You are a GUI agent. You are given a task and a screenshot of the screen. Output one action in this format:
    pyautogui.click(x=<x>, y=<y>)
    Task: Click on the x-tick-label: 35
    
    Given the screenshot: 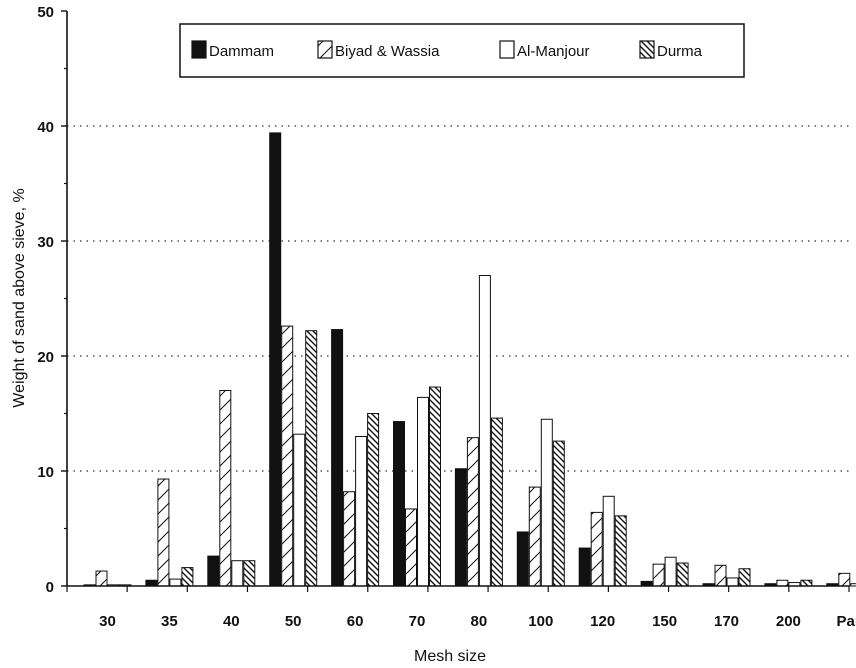 What is the action you would take?
    pyautogui.click(x=169, y=621)
    